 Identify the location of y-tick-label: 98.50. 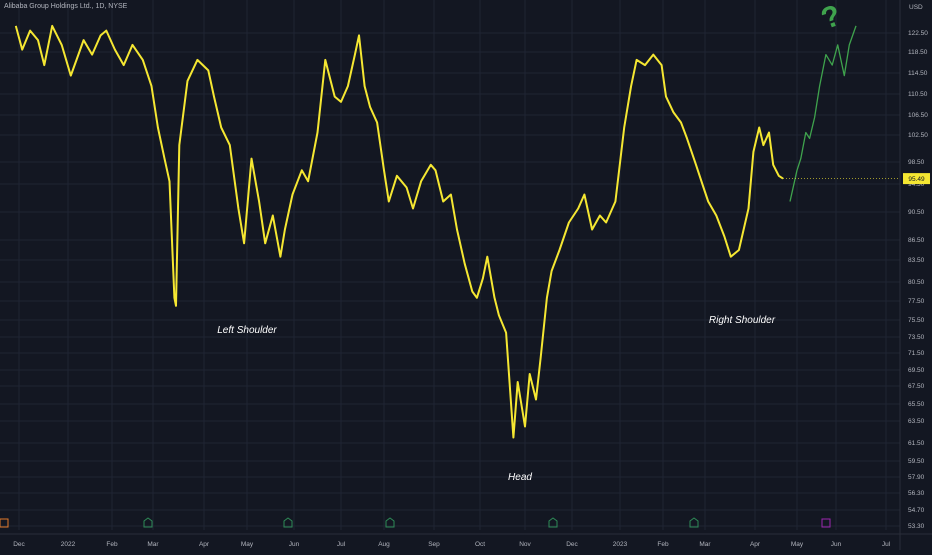
(916, 162).